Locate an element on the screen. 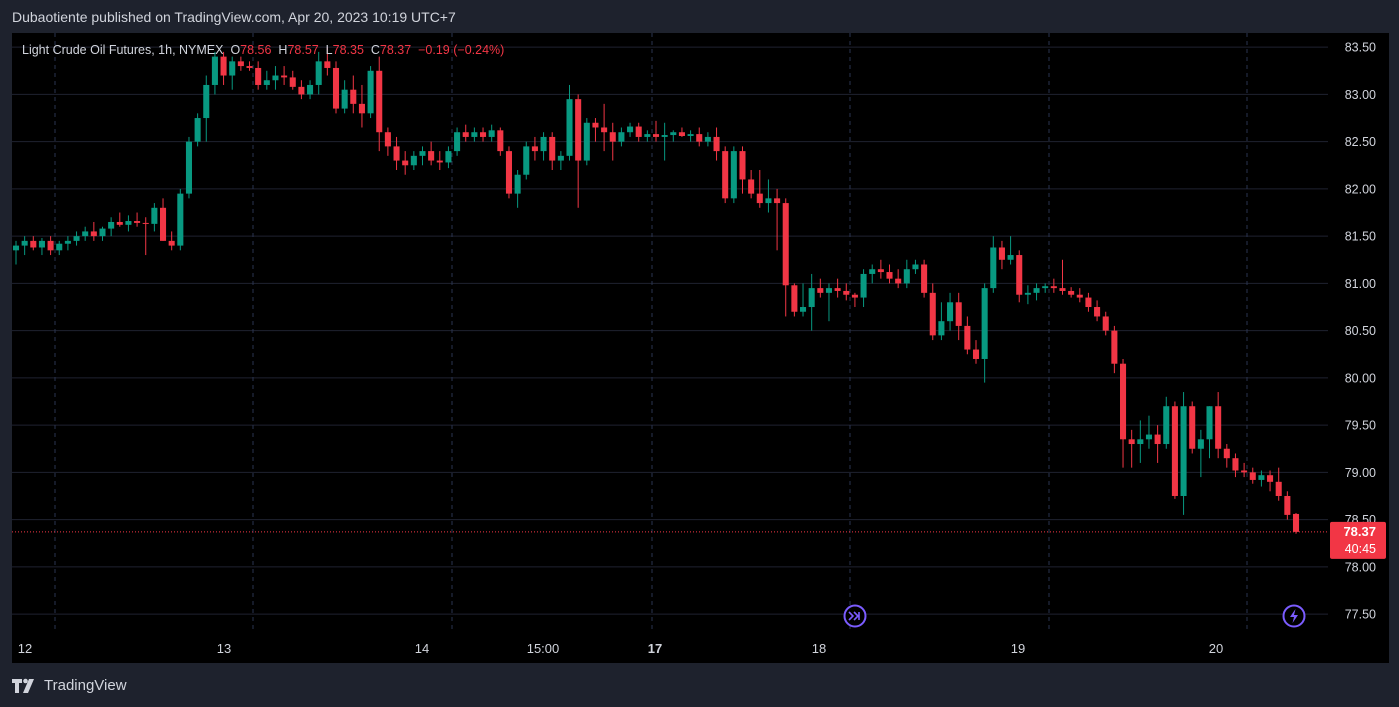 This screenshot has width=1399, height=707. tradingview-brand: TradingView is located at coordinates (85, 685).